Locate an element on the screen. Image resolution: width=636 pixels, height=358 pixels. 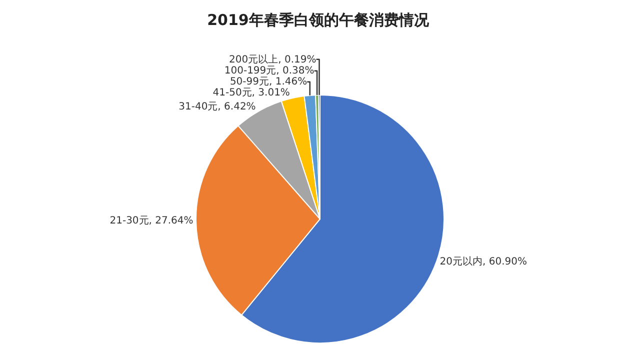
slice-label: 31-40元, 6.42% is located at coordinates (217, 107).